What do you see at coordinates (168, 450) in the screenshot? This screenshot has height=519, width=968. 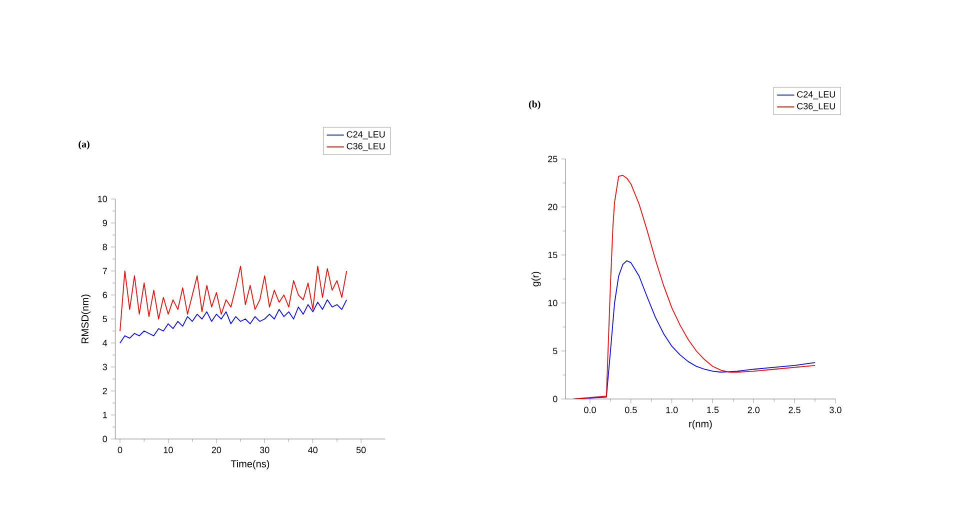 I see `x-tick-label: 10` at bounding box center [168, 450].